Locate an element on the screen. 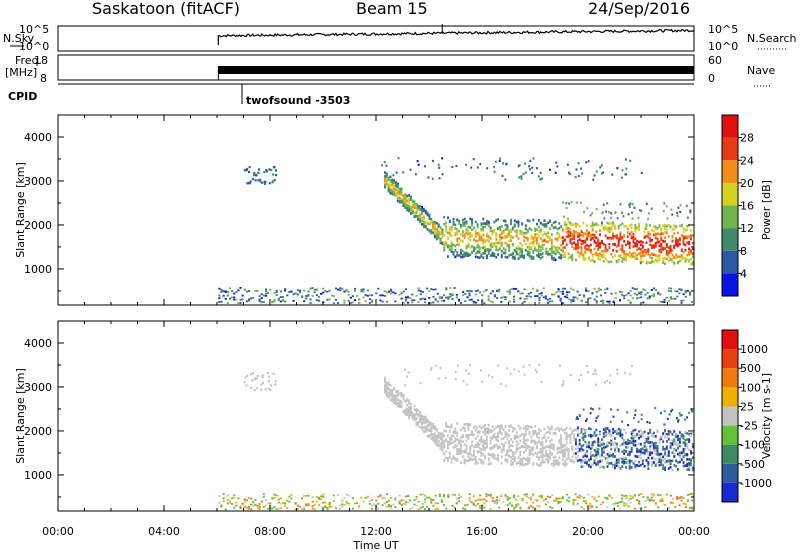 This screenshot has height=554, width=800. freq-tick-bottom: 8 is located at coordinates (43, 78).